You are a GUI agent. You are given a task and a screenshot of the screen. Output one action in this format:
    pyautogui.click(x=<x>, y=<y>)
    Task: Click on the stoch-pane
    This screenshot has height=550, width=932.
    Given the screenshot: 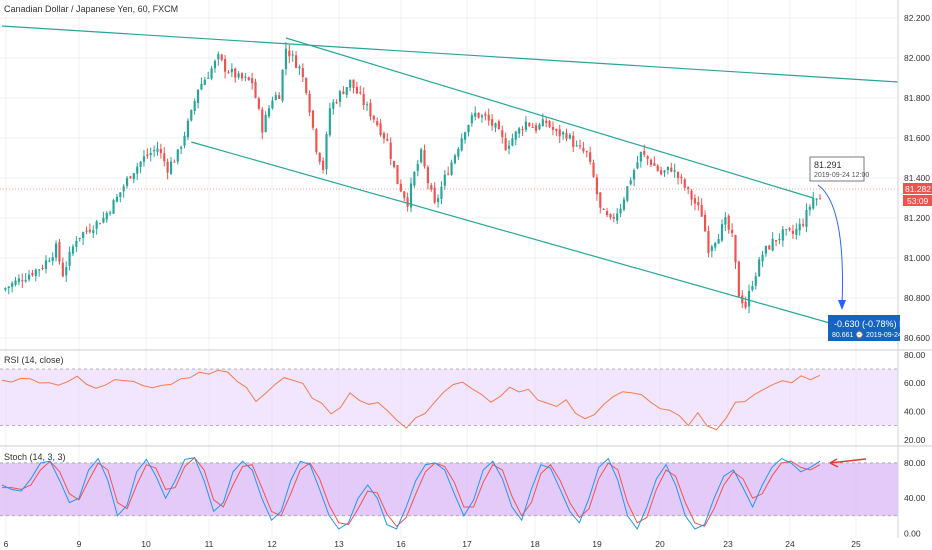 What is the action you would take?
    pyautogui.click(x=449, y=493)
    